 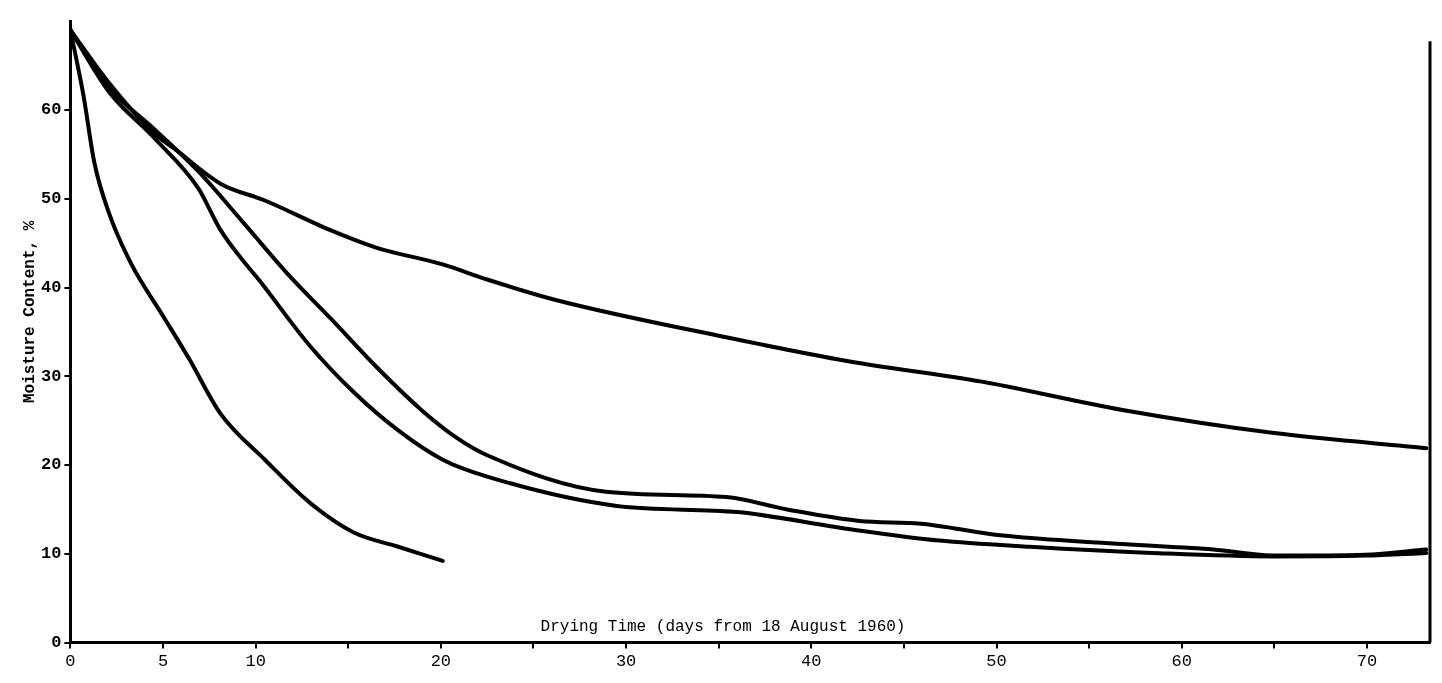 What do you see at coordinates (51, 287) in the screenshot?
I see `y-tick-label: 40` at bounding box center [51, 287].